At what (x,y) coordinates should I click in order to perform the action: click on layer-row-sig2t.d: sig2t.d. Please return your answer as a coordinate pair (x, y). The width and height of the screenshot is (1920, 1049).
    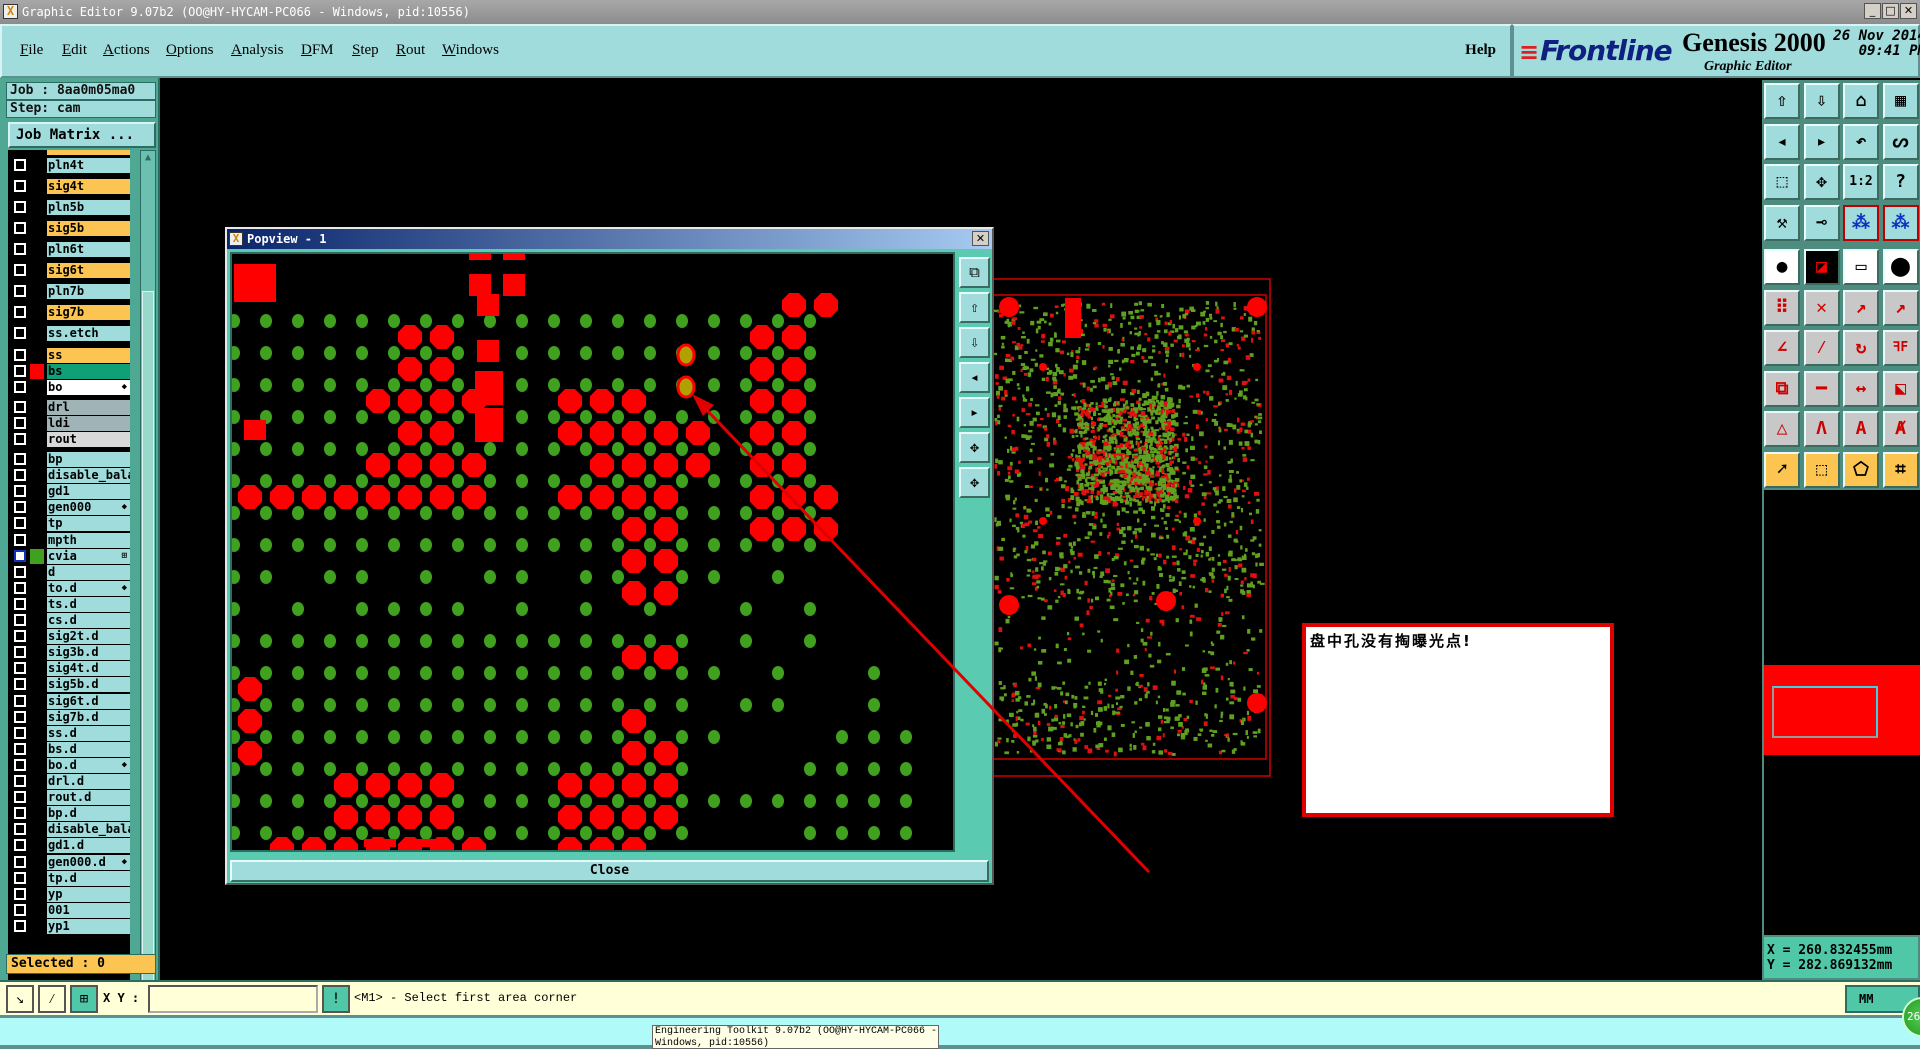
    Looking at the image, I should click on (70, 637).